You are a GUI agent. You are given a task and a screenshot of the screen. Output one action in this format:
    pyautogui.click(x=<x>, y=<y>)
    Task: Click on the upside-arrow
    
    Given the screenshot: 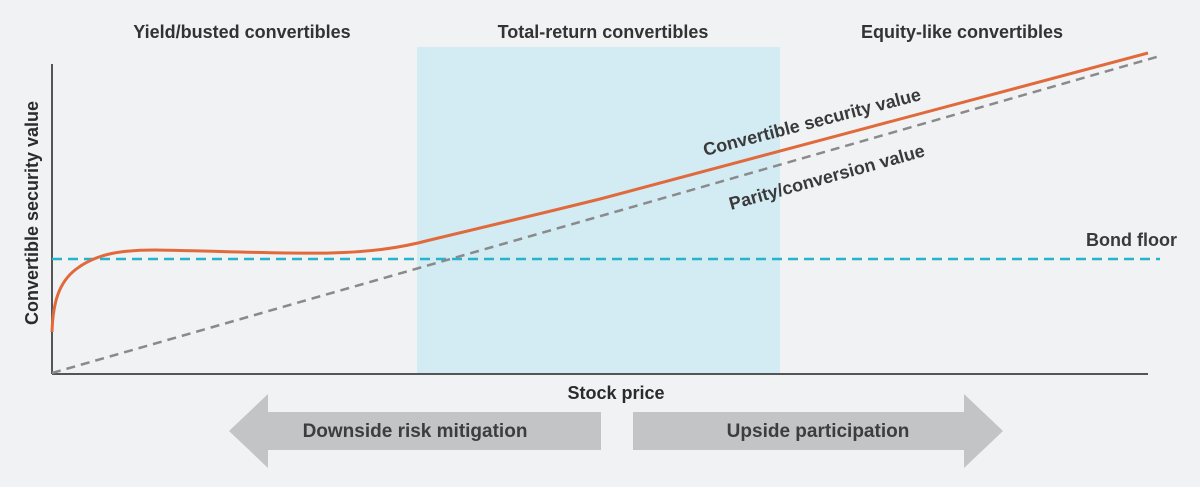 What is the action you would take?
    pyautogui.click(x=818, y=431)
    